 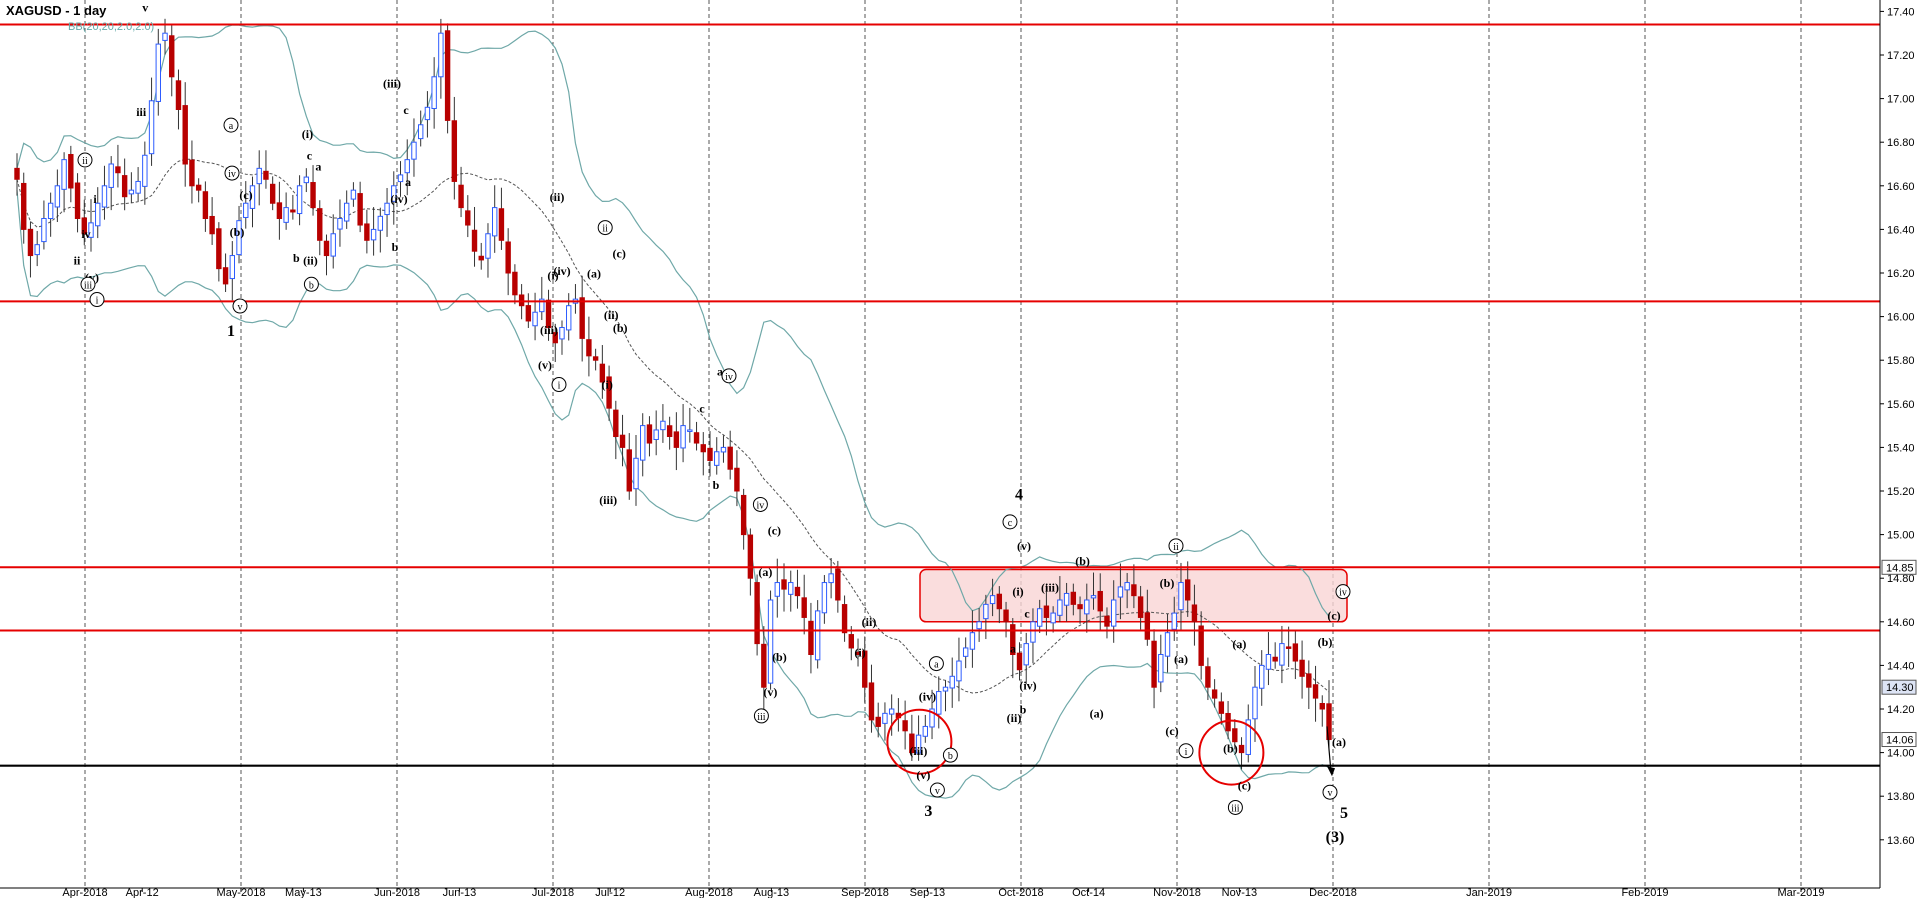 I want to click on price-tick-label: 17.20, so click(x=1901, y=56).